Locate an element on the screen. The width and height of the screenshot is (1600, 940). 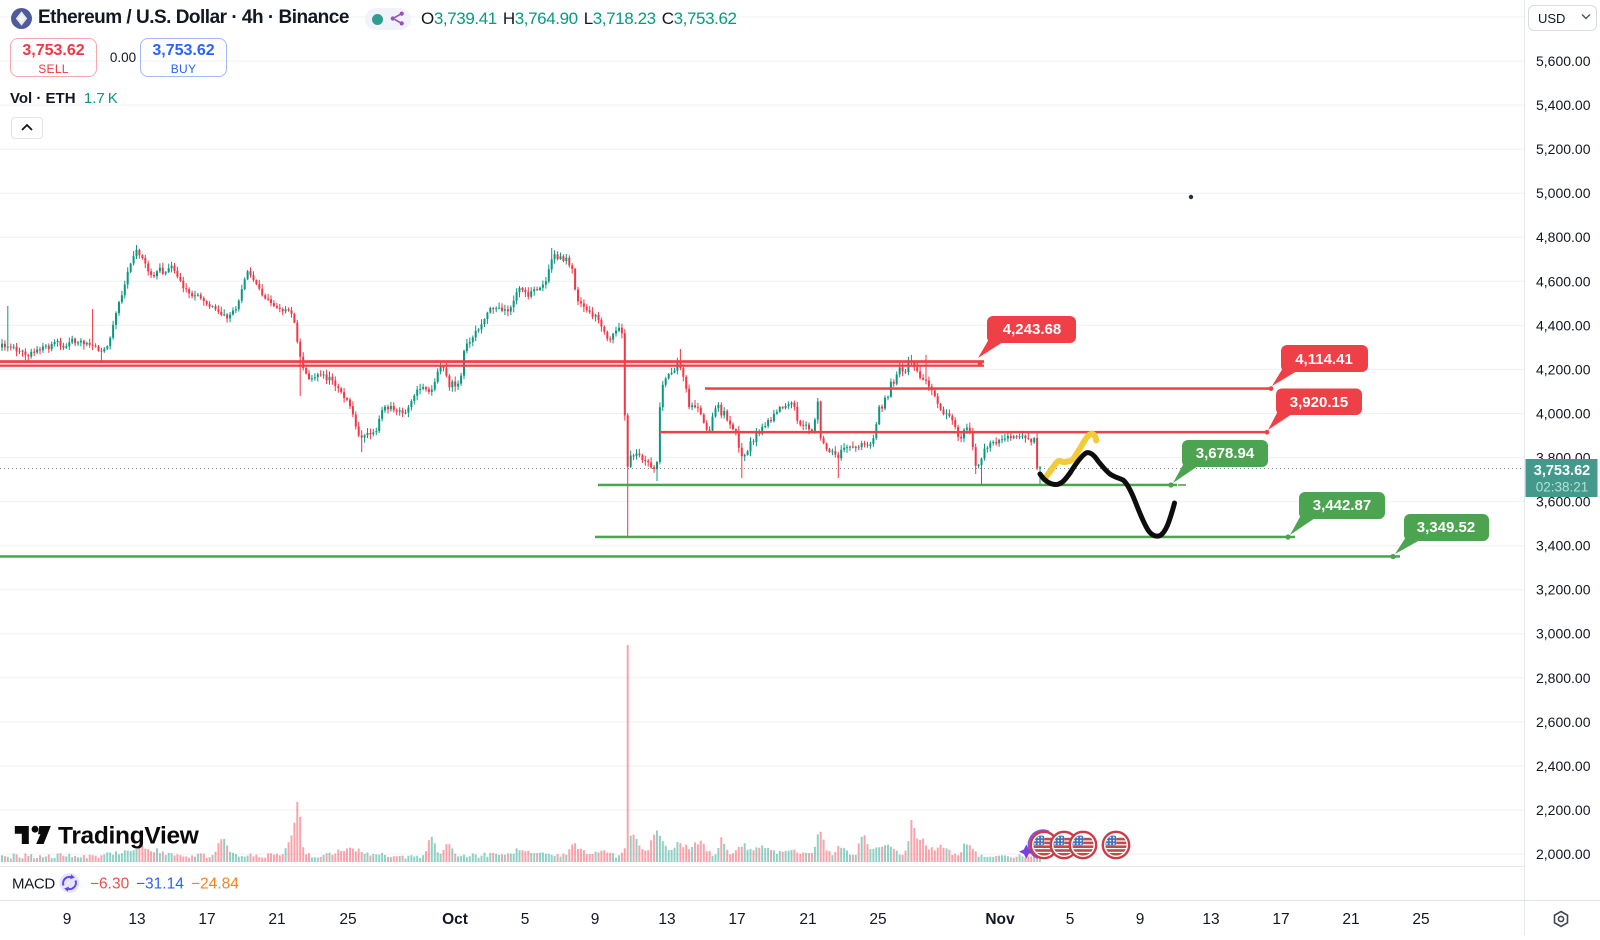
svg-text: −31.14 is located at coordinates (160, 884).